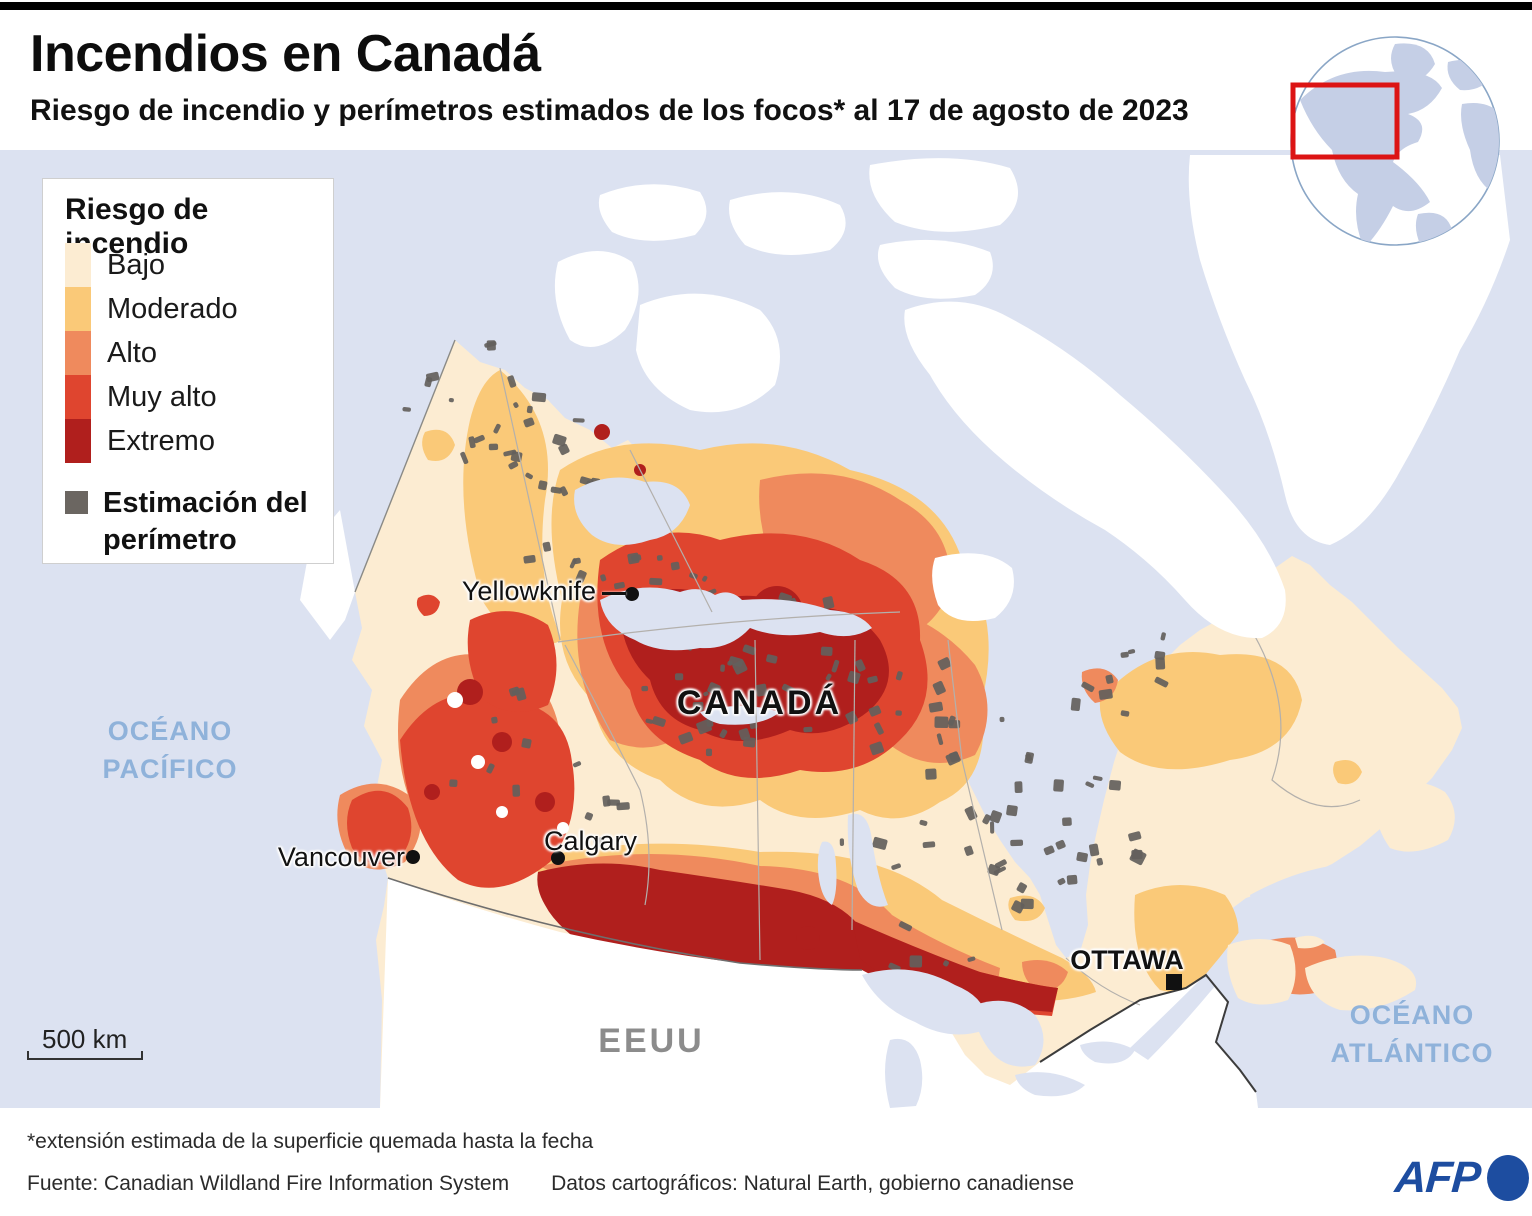 This screenshot has width=1532, height=1216. I want to click on us-label: EEUU, so click(651, 1041).